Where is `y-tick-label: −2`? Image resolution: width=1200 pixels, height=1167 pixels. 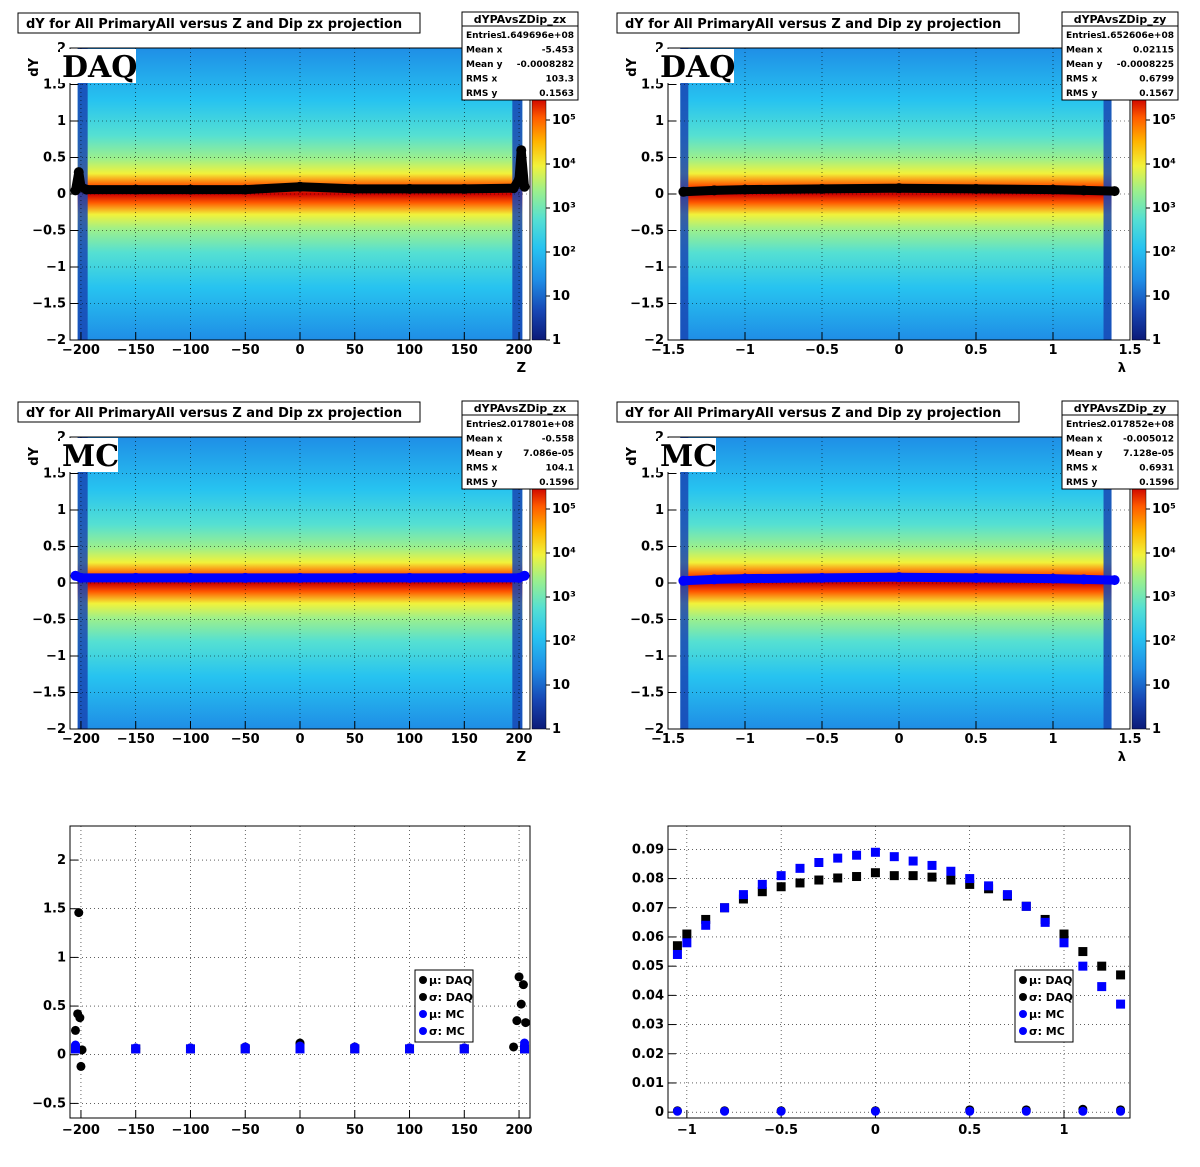
y-tick-label: −2 is located at coordinates (654, 340).